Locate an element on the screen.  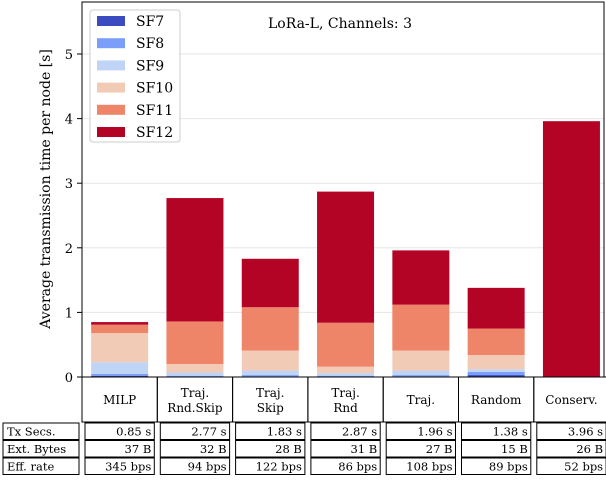
y-tick-label: 1 is located at coordinates (69, 313).